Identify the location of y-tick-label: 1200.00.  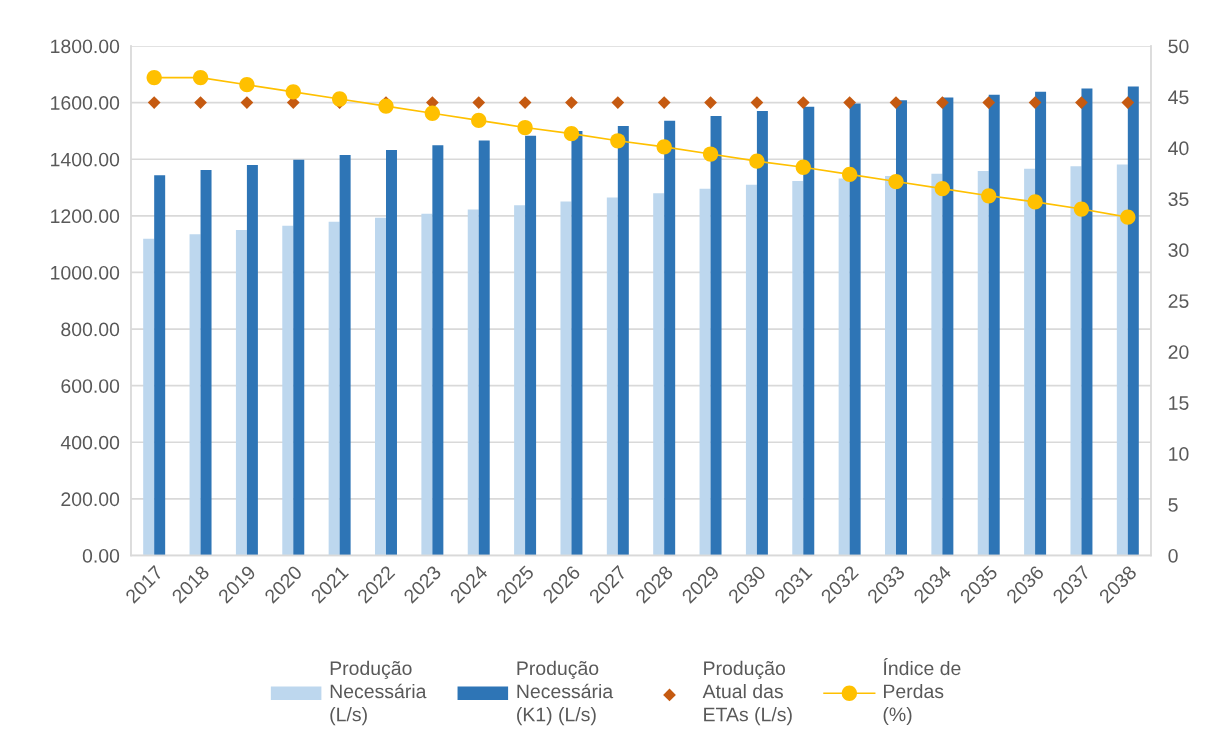
(85, 216).